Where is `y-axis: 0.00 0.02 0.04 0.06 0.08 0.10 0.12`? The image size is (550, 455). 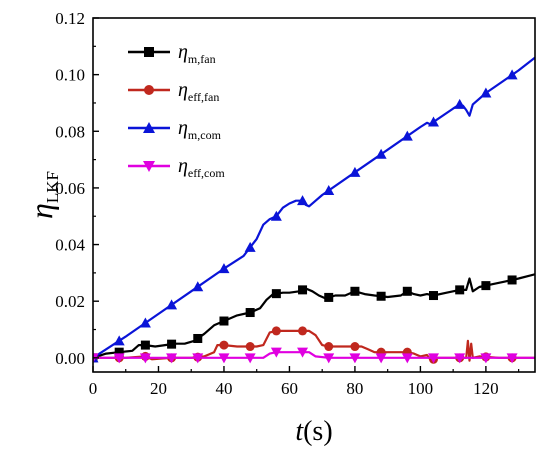 y-axis: 0.00 0.02 0.04 0.06 0.08 0.10 0.12 is located at coordinates (77, 188).